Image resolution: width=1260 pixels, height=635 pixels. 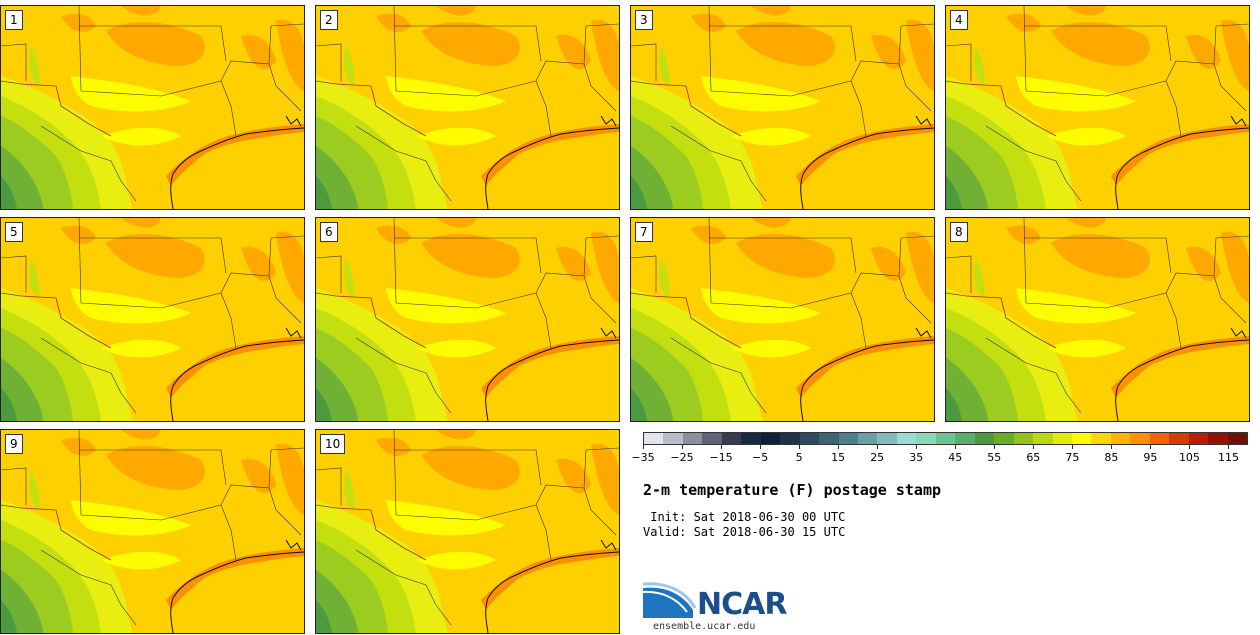 I want to click on ensemble-member-panel: 10, so click(x=467, y=531).